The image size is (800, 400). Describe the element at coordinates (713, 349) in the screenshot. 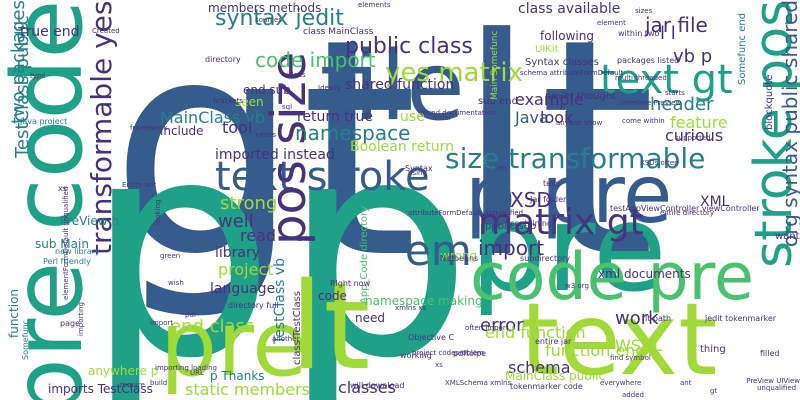

I see `word-thing: thing` at that location.